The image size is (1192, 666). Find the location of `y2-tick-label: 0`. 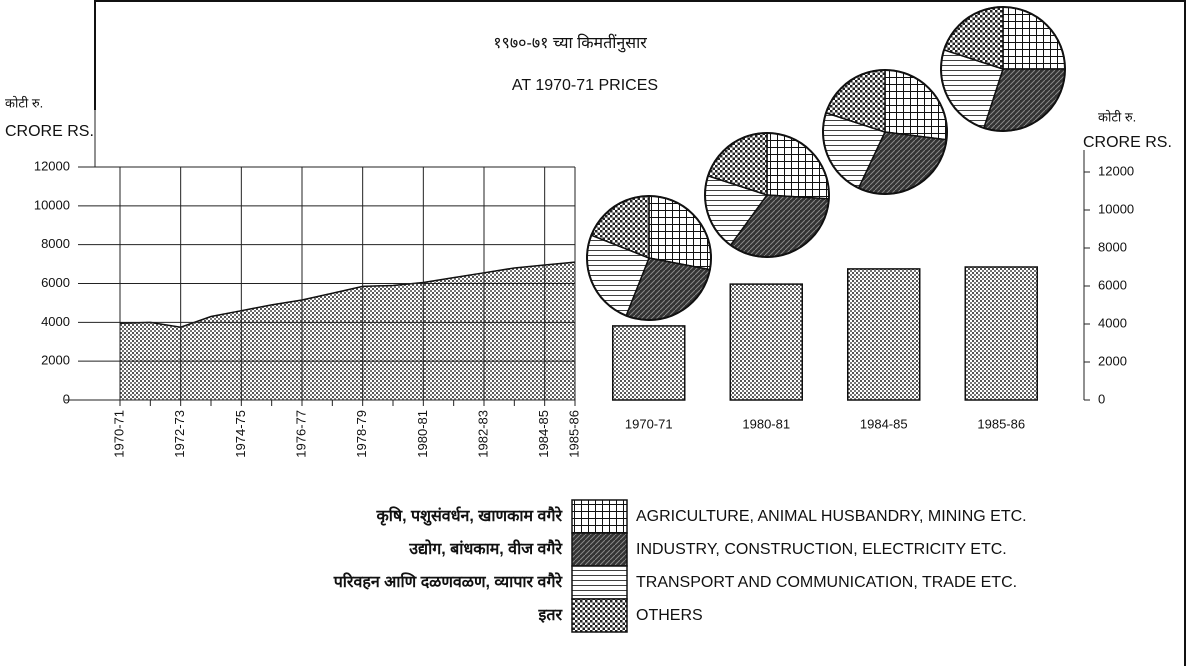

y2-tick-label: 0 is located at coordinates (1101, 398).